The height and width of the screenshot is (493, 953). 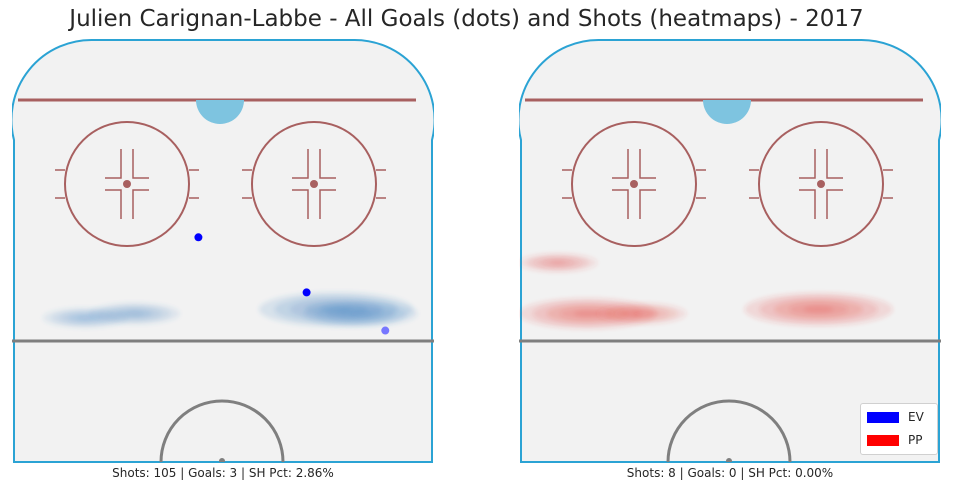 I want to click on caption-left: Shots: 105 | Goals: 3 | SH Pct: 2.86%, so click(x=223, y=473).